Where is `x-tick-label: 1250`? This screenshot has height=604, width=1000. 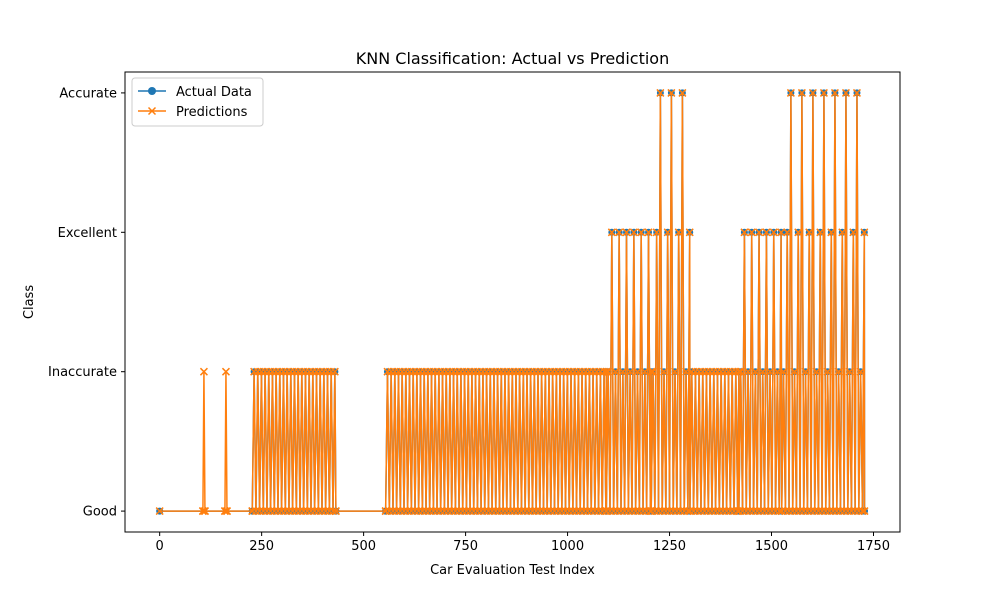 x-tick-label: 1250 is located at coordinates (669, 546).